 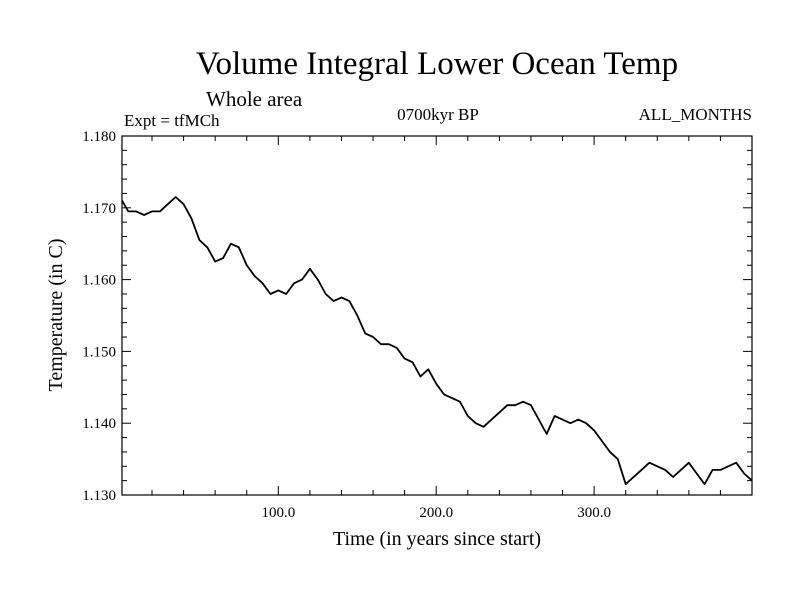 What do you see at coordinates (594, 513) in the screenshot?
I see `x-tick-label: 300.0` at bounding box center [594, 513].